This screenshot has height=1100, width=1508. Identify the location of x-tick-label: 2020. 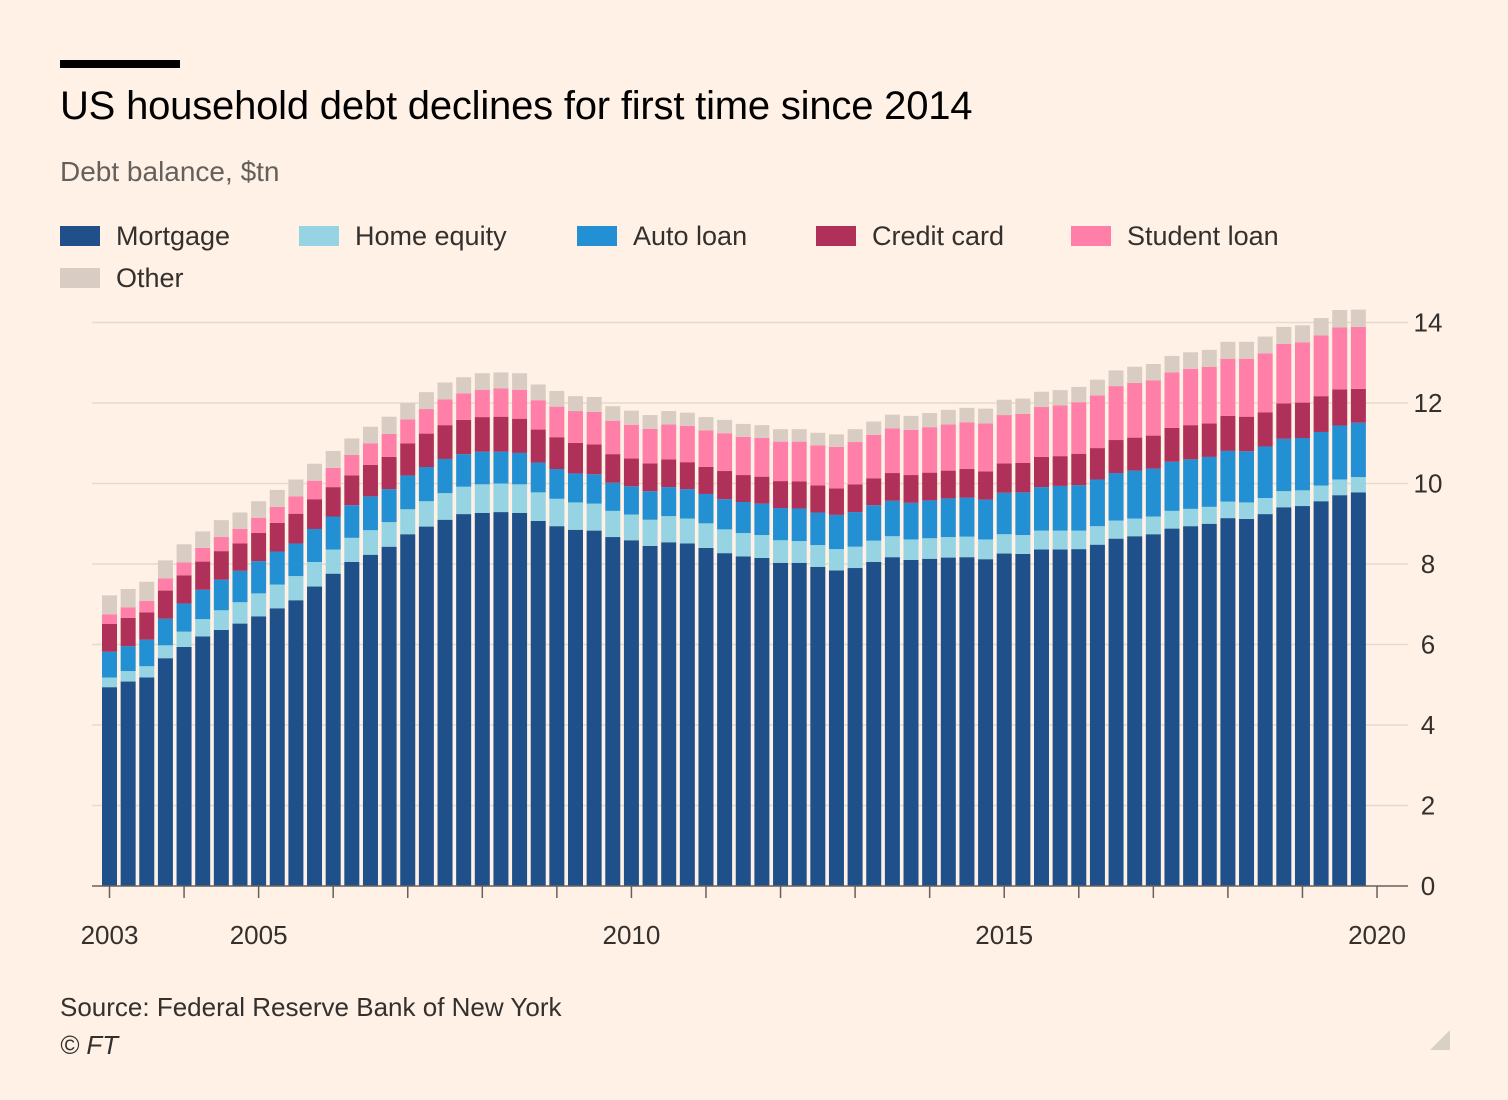
(1377, 935).